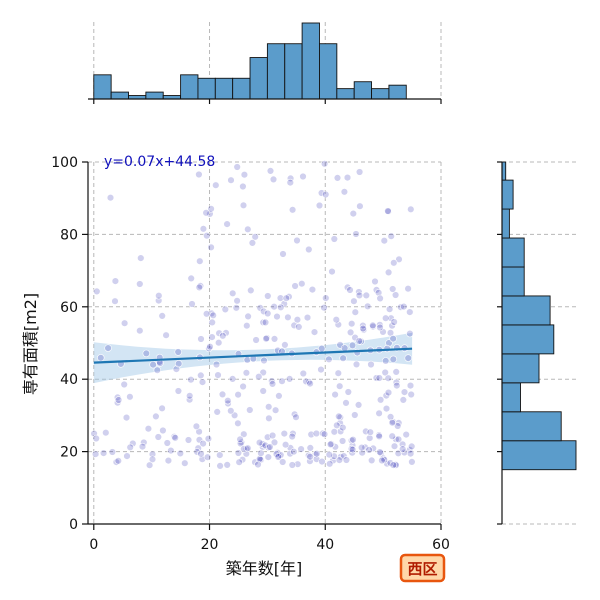 The image size is (600, 600). I want to click on right-hist-bar, so click(513, 281).